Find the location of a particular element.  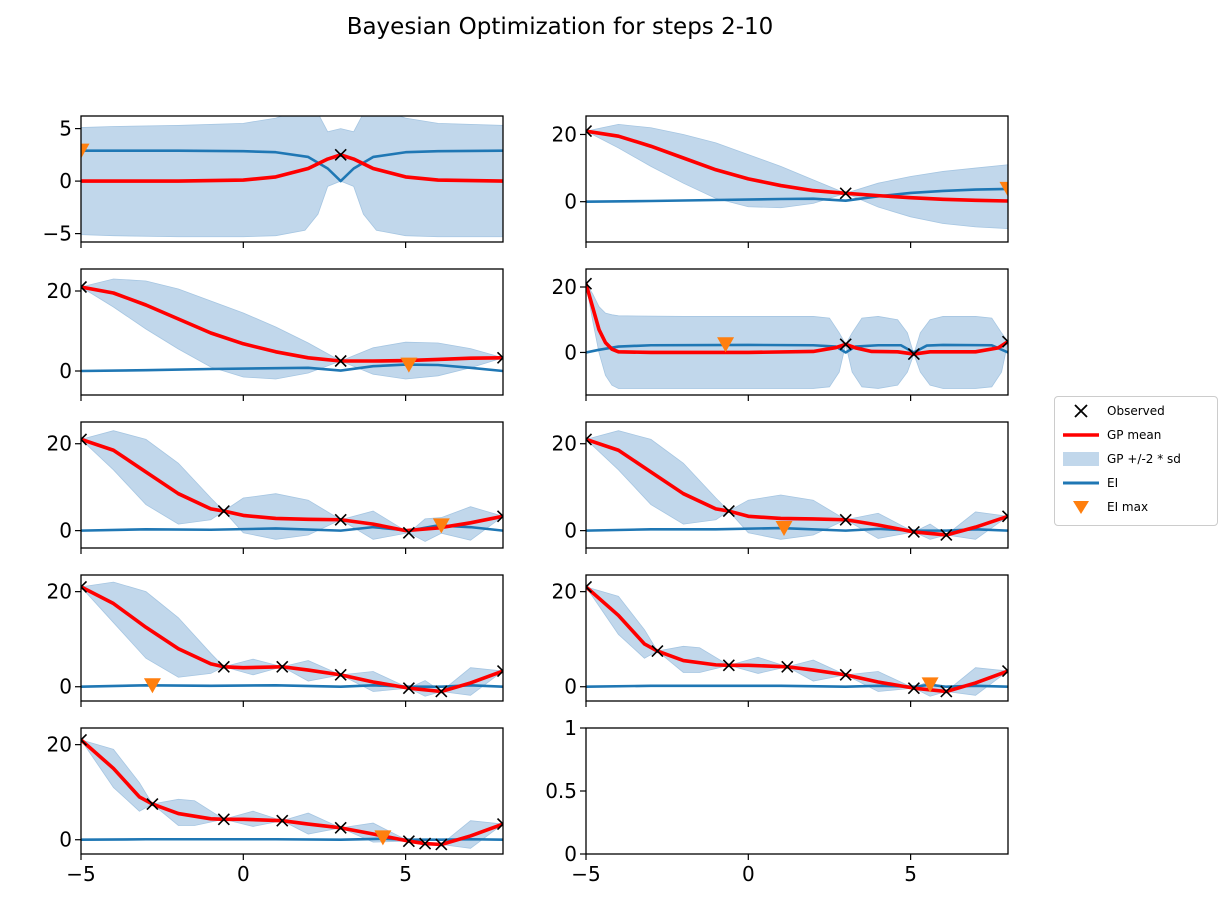

subplot-6: 0 20 is located at coordinates (780, 487).